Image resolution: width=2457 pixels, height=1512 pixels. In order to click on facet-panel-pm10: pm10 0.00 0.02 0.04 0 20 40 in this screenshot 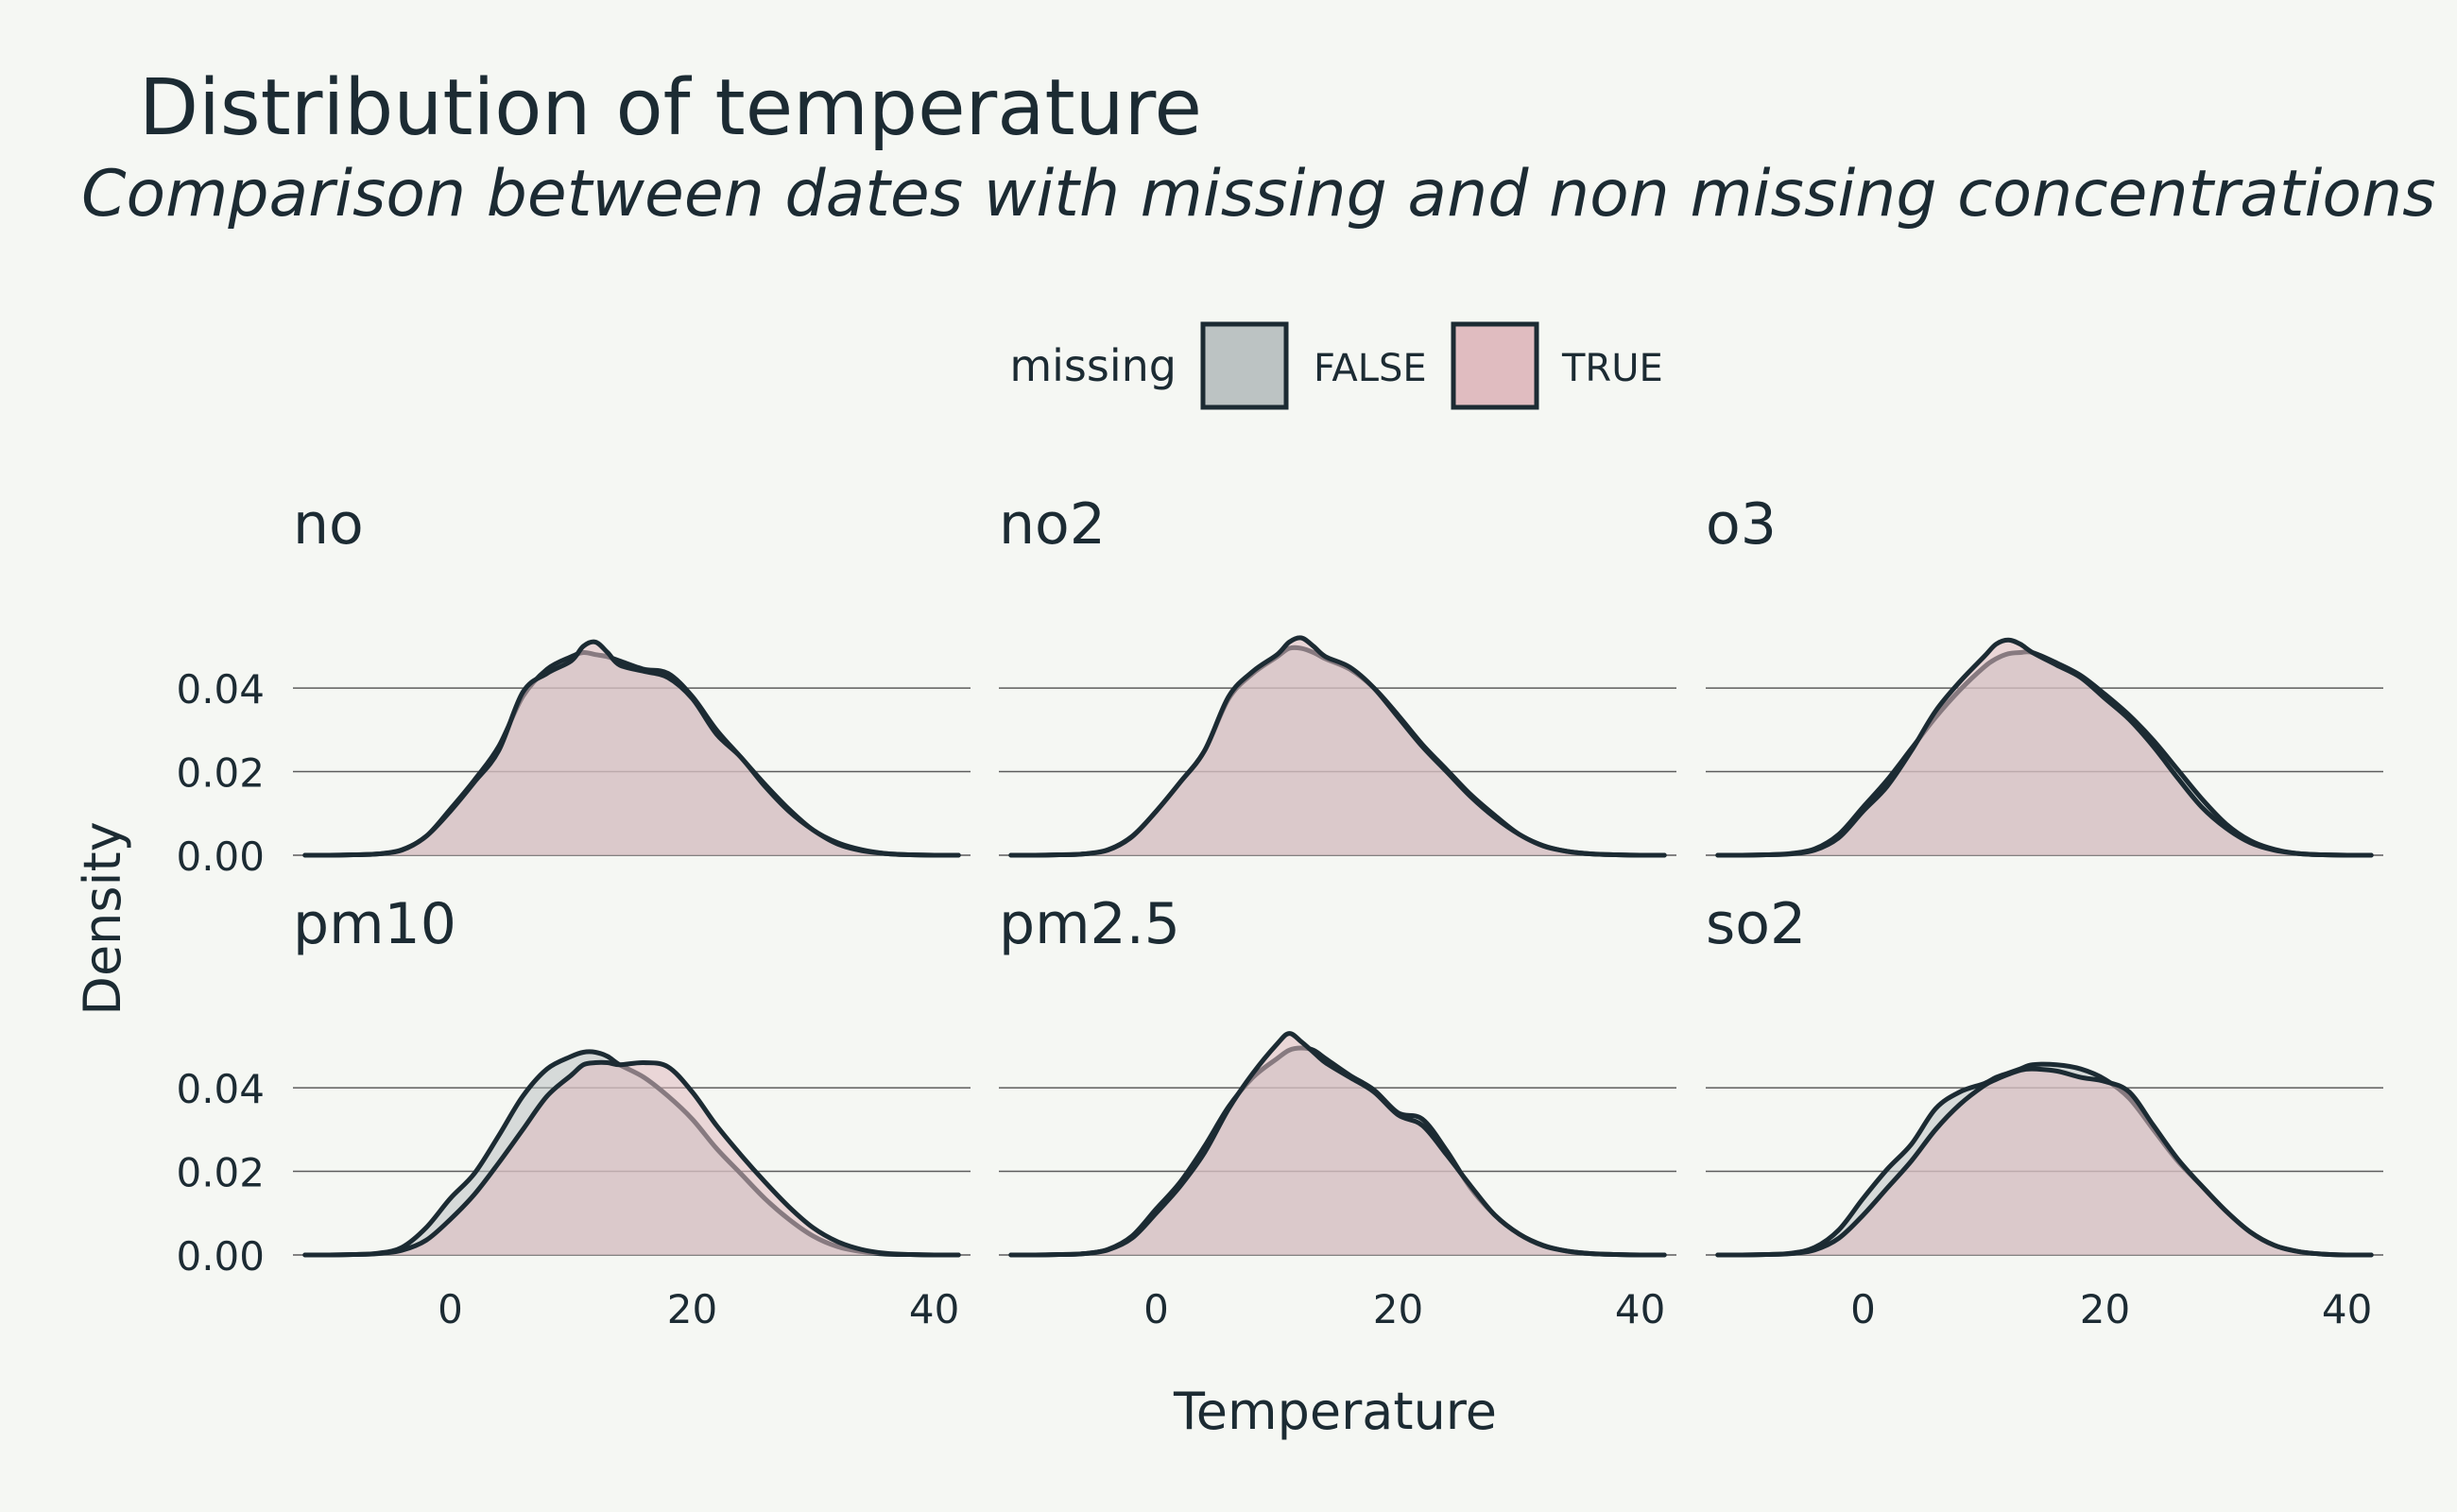, I will do `click(573, 1111)`.